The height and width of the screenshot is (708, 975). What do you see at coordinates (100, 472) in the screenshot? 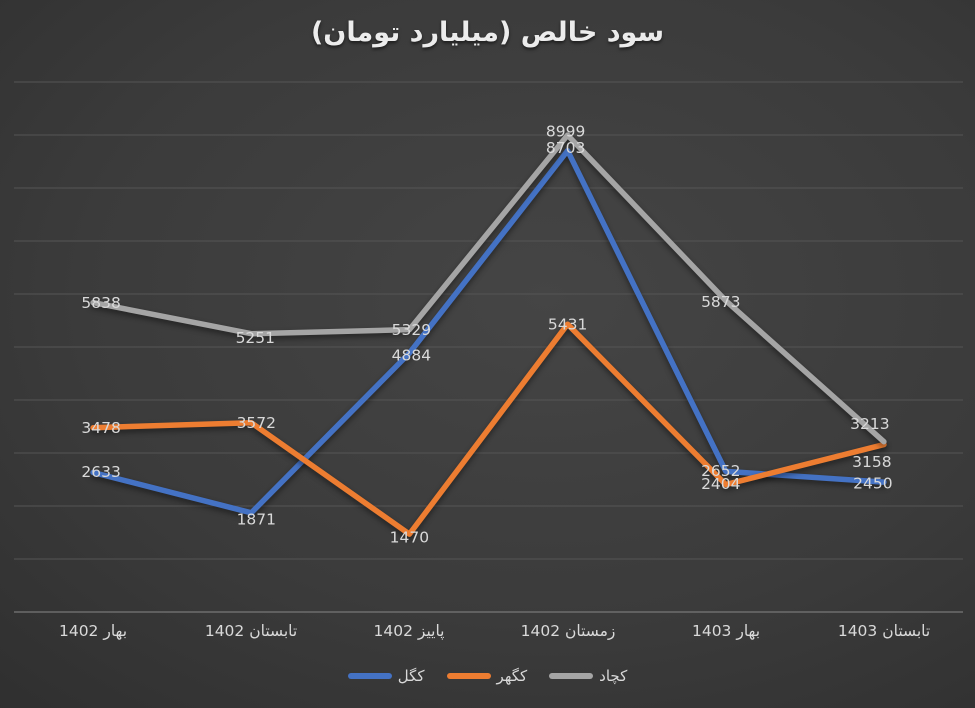
I see `data-label-kgol-0: 2633` at bounding box center [100, 472].